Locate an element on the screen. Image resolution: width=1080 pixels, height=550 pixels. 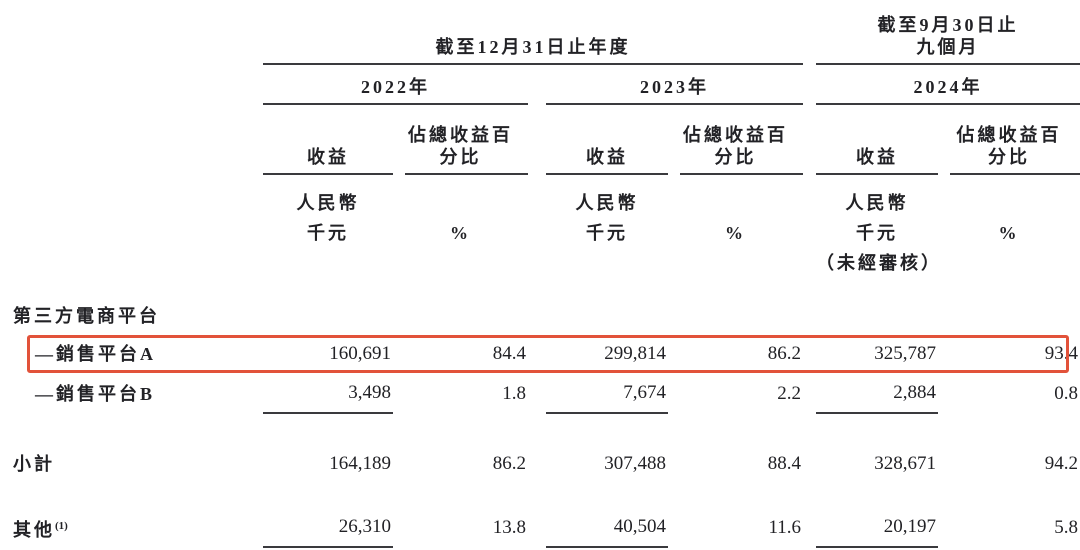
cell-subtotal-2024-revenue: 328,671 is located at coordinates (905, 463).